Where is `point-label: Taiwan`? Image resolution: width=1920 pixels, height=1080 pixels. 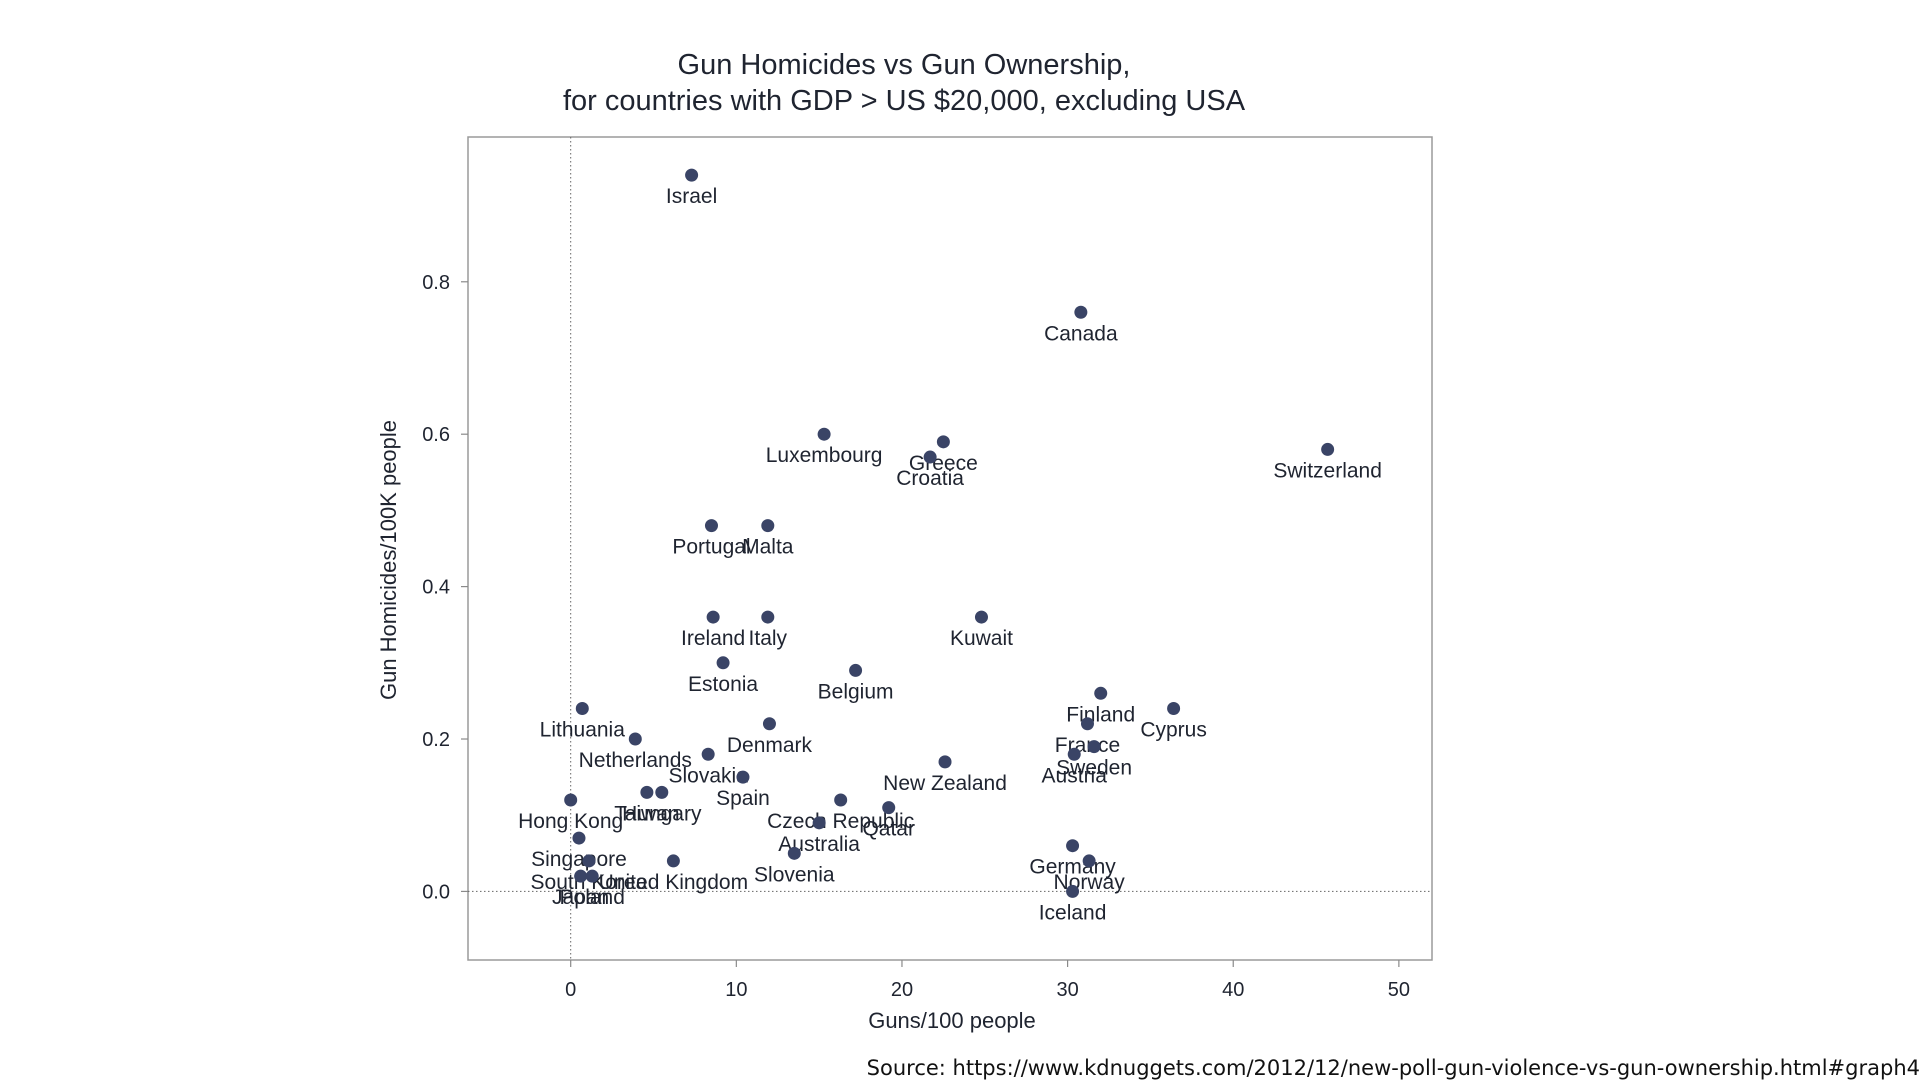
point-label: Taiwan is located at coordinates (646, 813).